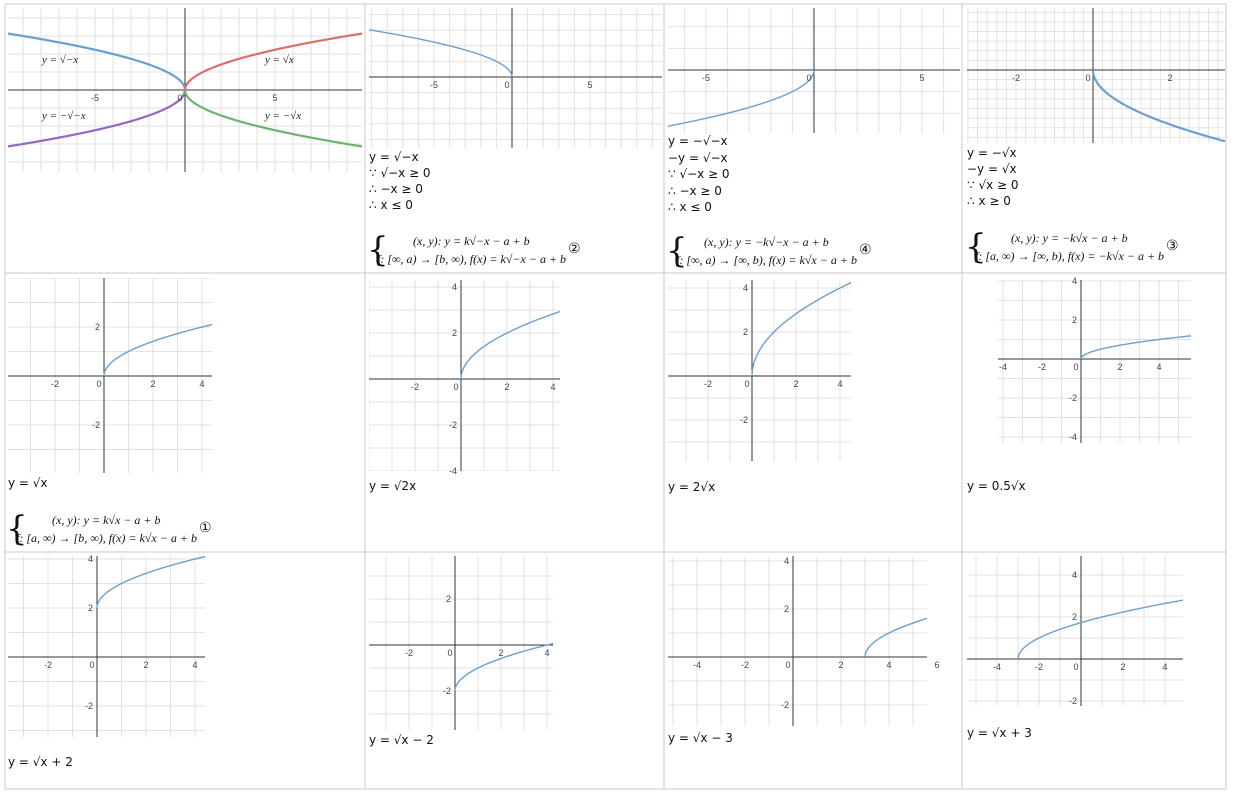 This screenshot has height=798, width=1237. Describe the element at coordinates (993, 185) in the screenshot. I see `formula-line: ∵ √x ≥ 0` at that location.